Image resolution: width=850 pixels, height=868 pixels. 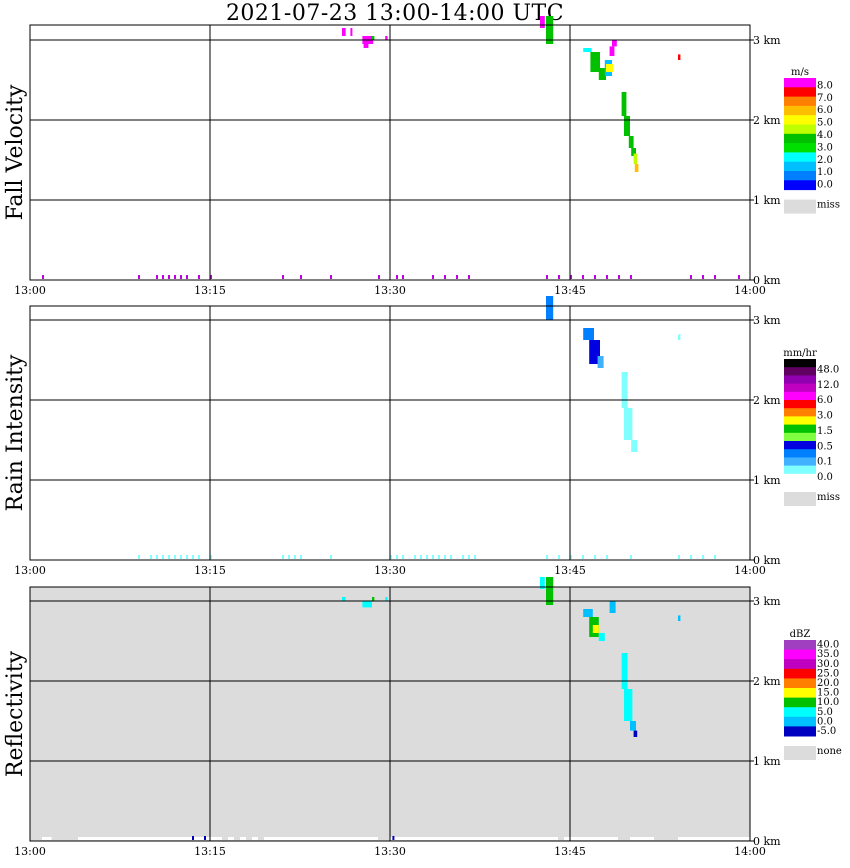 I want to click on x-tick-label: 13:45, so click(x=570, y=570).